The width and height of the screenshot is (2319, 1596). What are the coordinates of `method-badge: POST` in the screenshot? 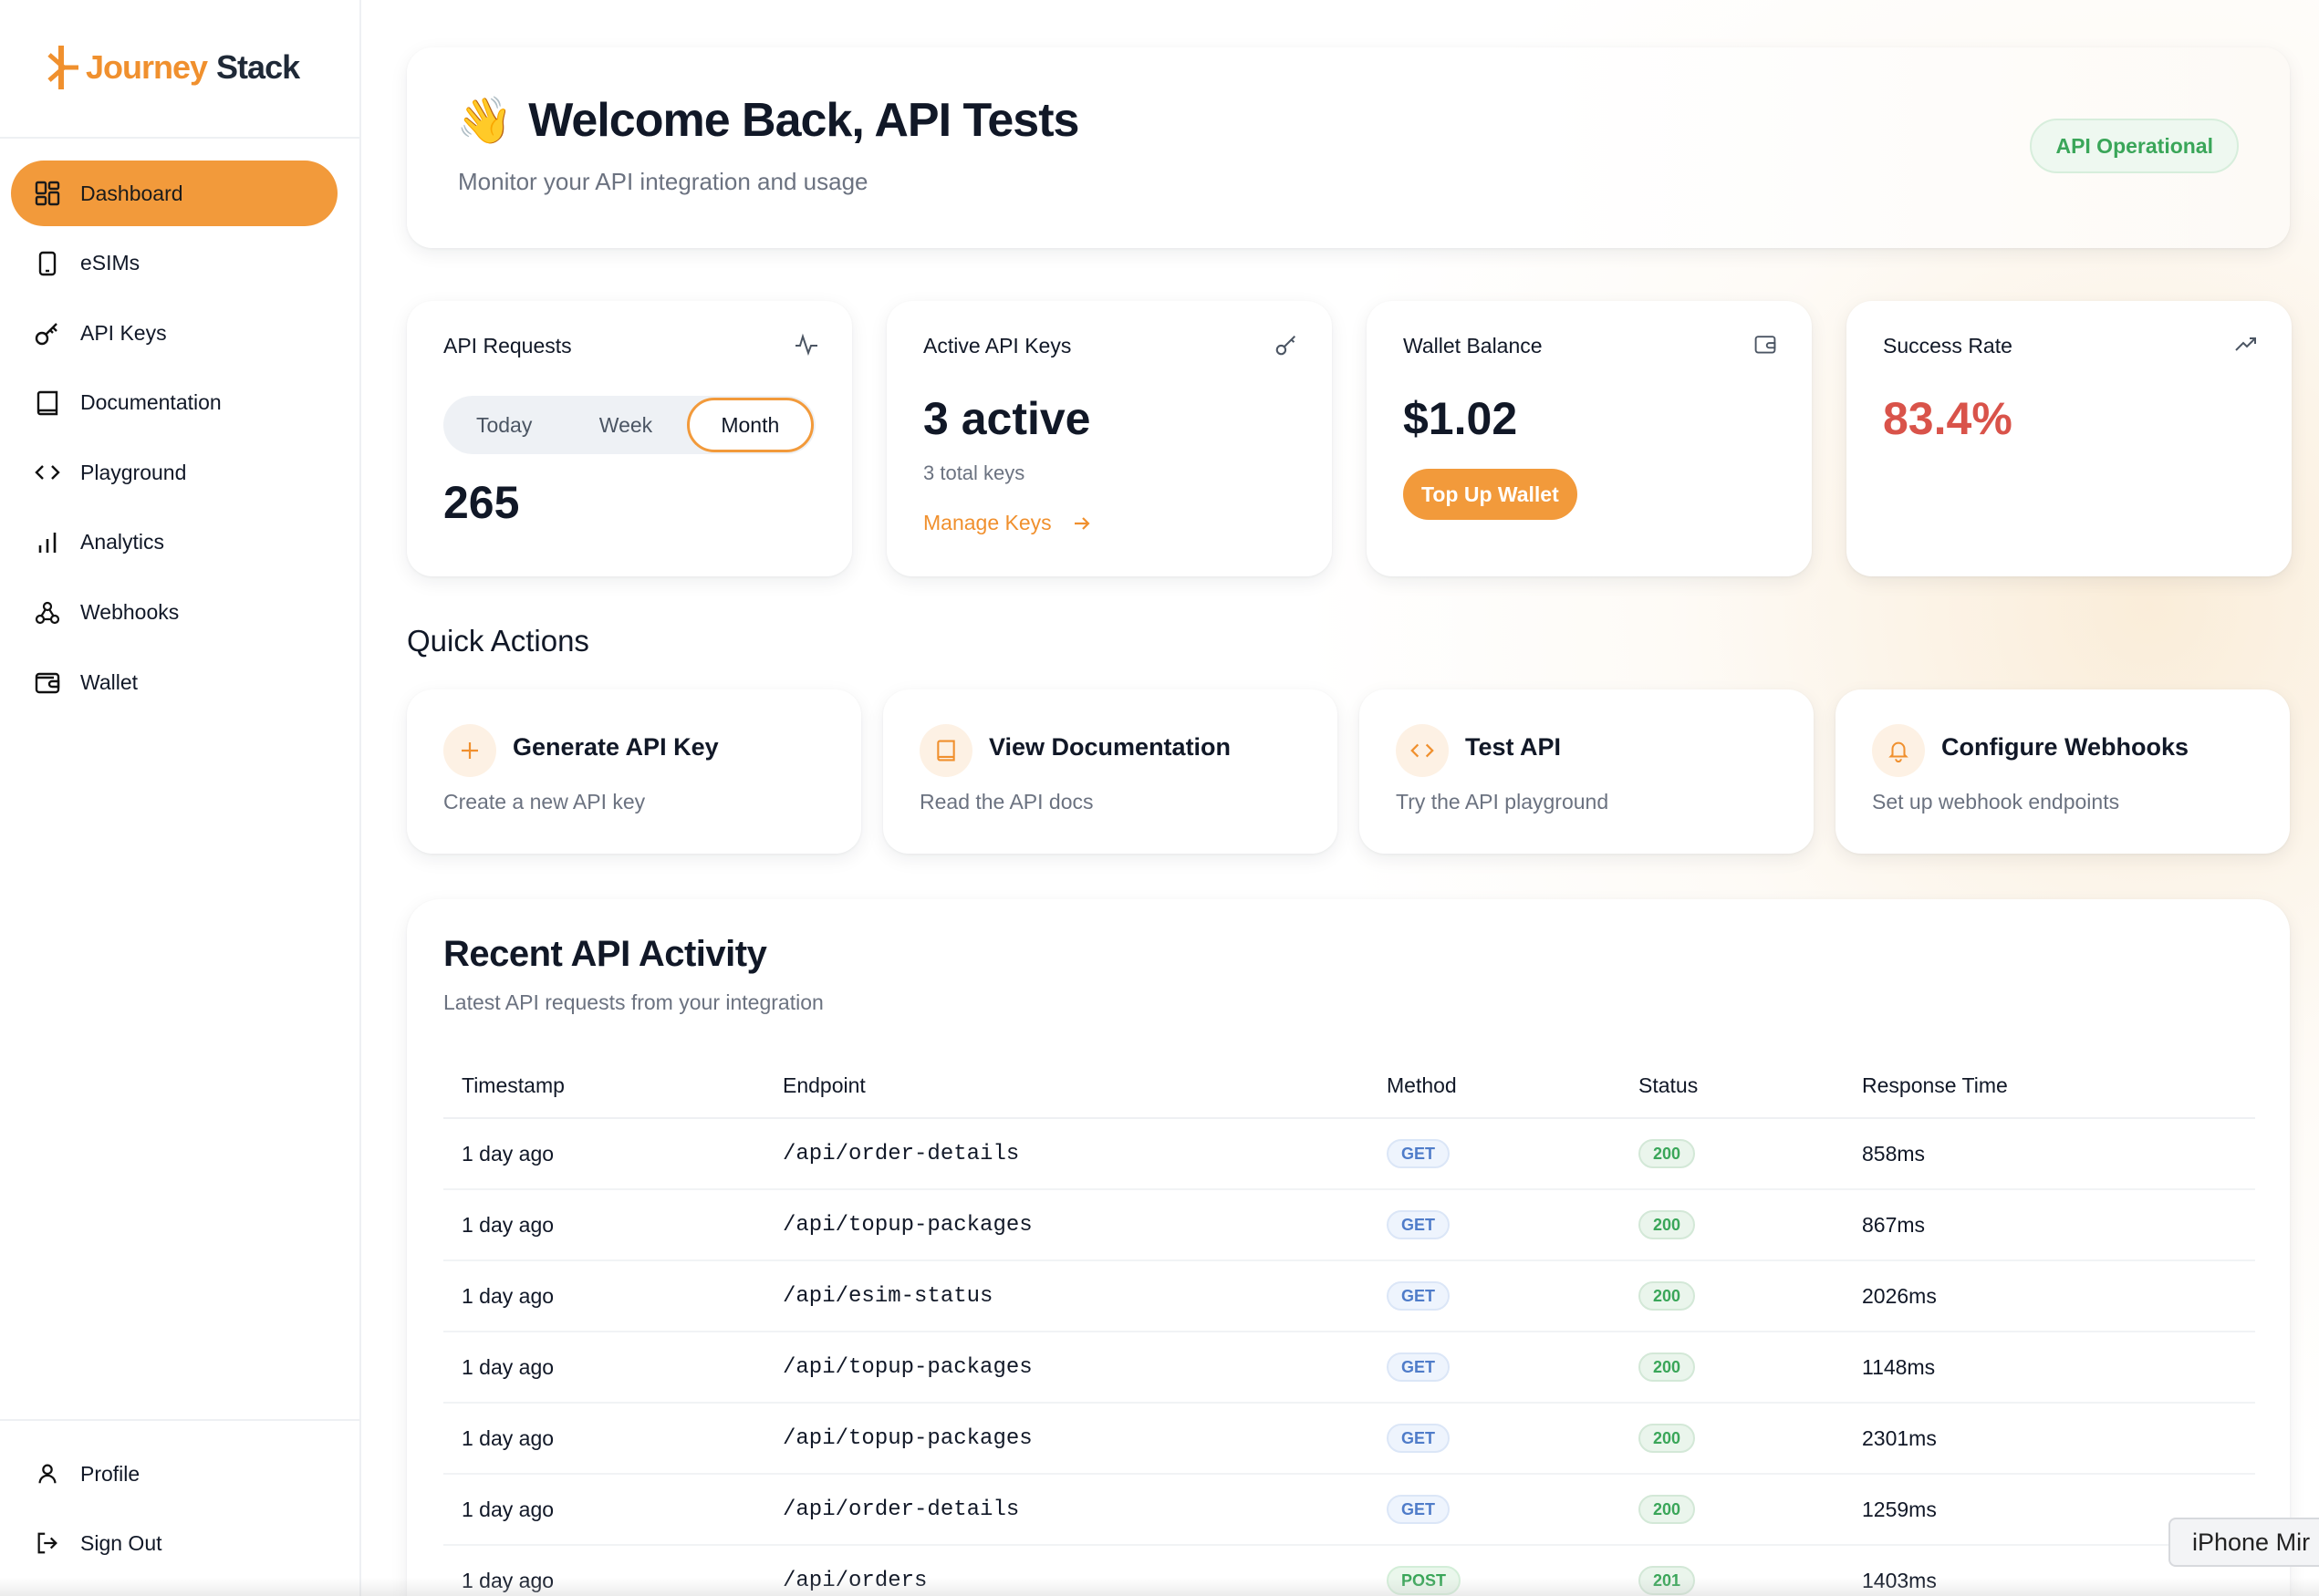 It's located at (1424, 1581).